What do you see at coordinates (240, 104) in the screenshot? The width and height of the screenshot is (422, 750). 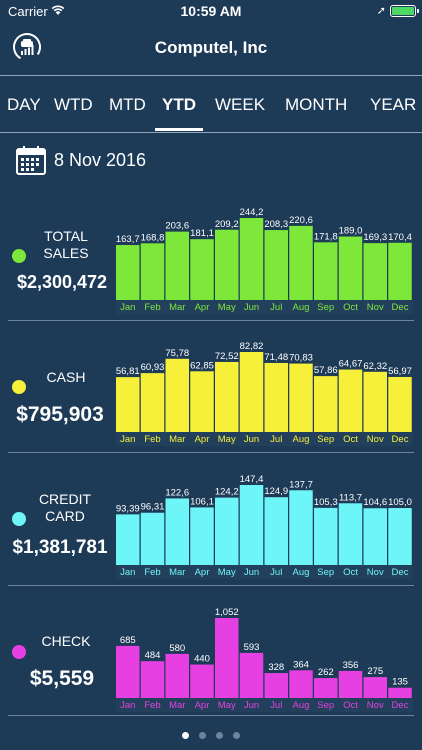 I see `tab-week: WEEK` at bounding box center [240, 104].